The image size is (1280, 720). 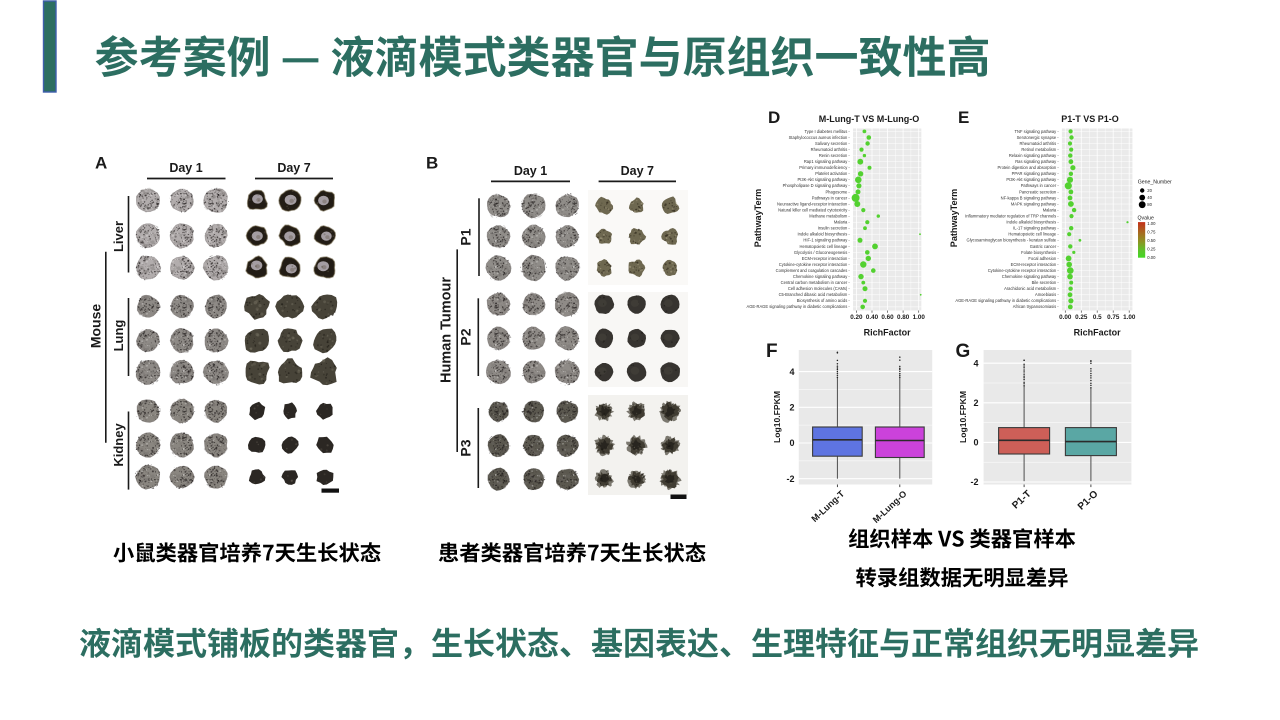 What do you see at coordinates (869, 119) in the screenshot?
I see `svg-text: M-Lung-T VS M-Lung-O` at bounding box center [869, 119].